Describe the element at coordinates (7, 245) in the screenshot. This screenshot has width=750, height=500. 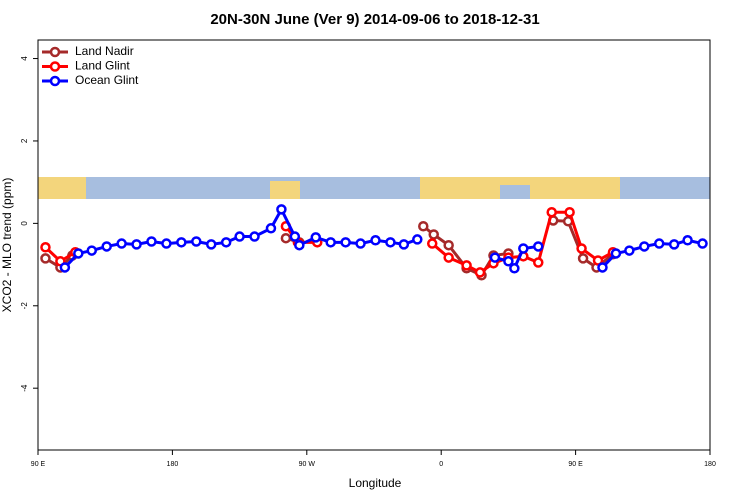
I see `y-axis-label: XCO2 - MLO trend (ppm)` at that location.